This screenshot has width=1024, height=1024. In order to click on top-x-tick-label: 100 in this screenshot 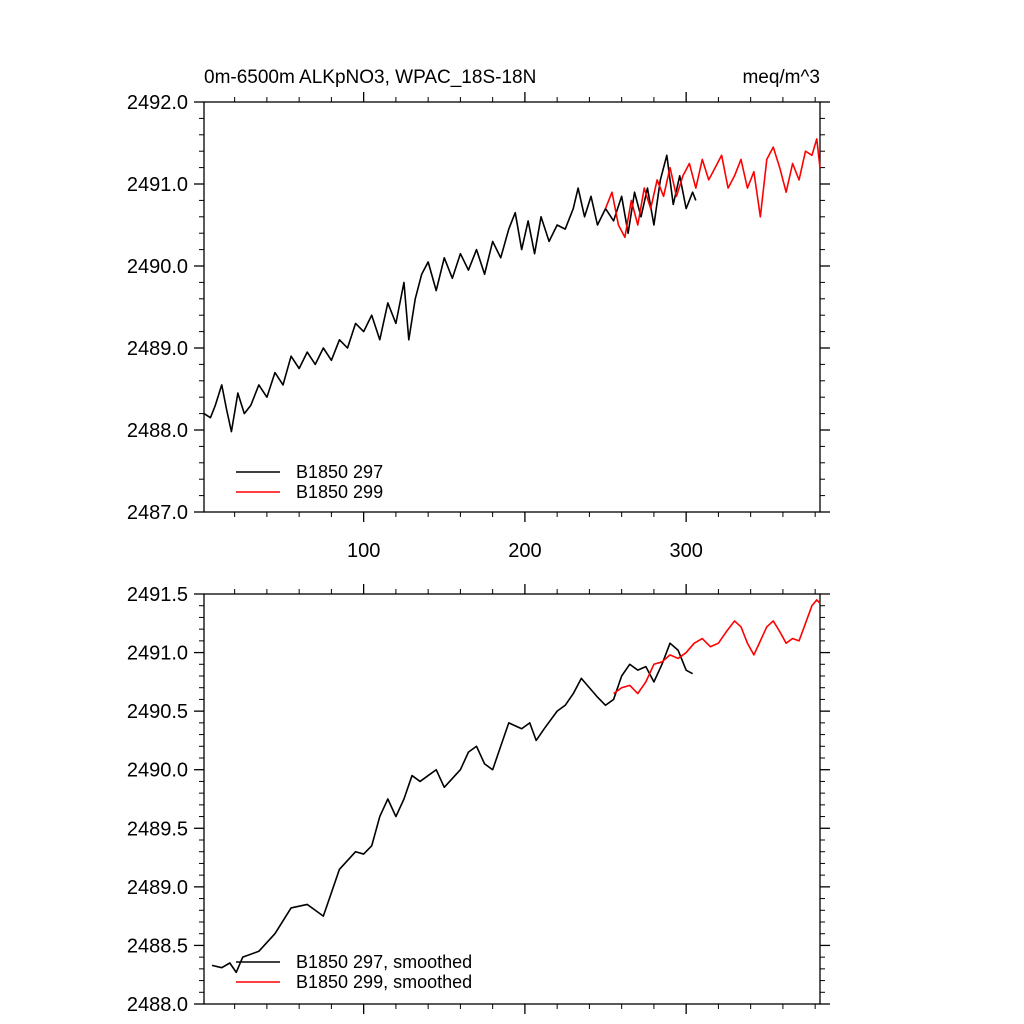, I will do `click(363, 551)`.